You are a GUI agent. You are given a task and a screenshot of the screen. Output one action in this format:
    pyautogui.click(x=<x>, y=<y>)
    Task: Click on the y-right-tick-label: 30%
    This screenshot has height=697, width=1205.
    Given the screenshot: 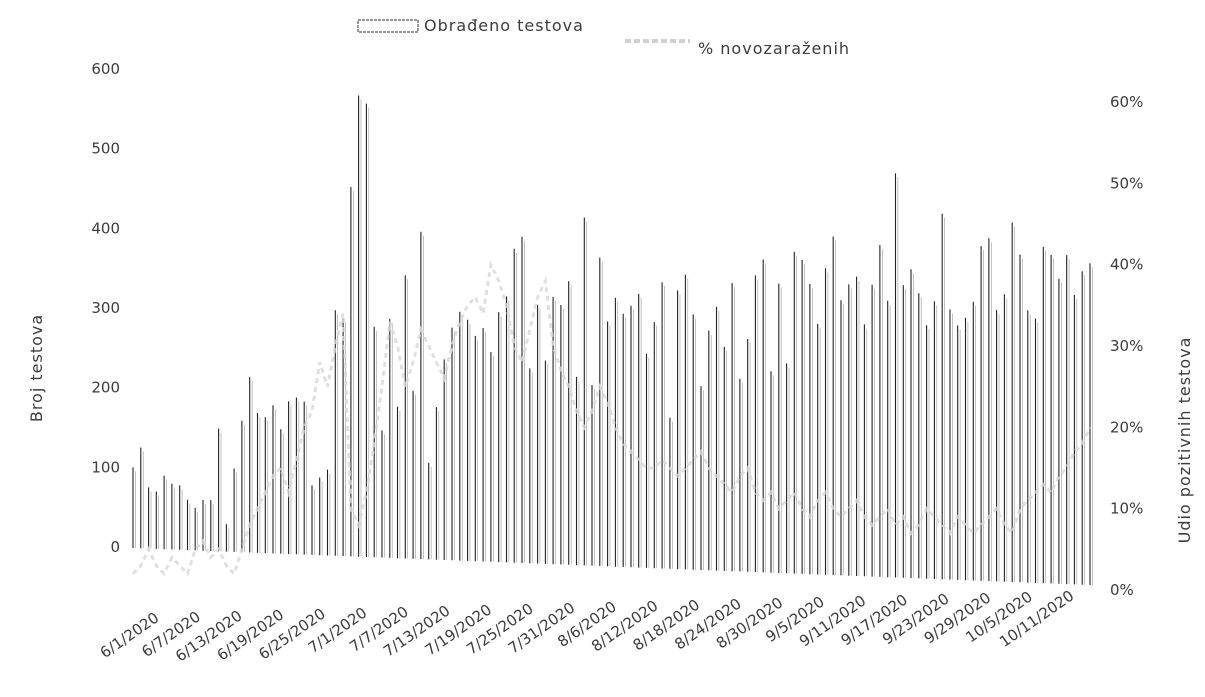 What is the action you would take?
    pyautogui.click(x=1126, y=346)
    